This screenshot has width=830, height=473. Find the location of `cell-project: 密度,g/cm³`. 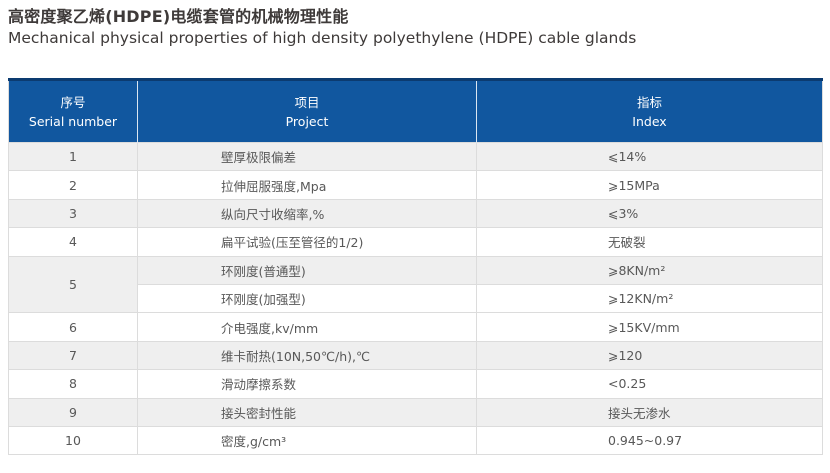

cell-project: 密度,g/cm³ is located at coordinates (307, 440).